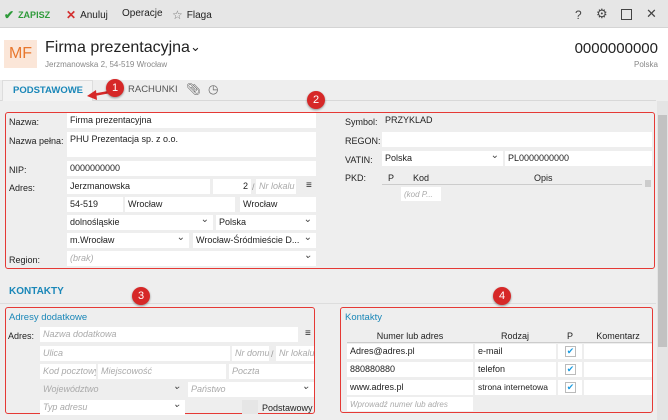 This screenshot has width=668, height=420. I want to click on postal-code-input: Kod pocztowy, so click(68, 371).